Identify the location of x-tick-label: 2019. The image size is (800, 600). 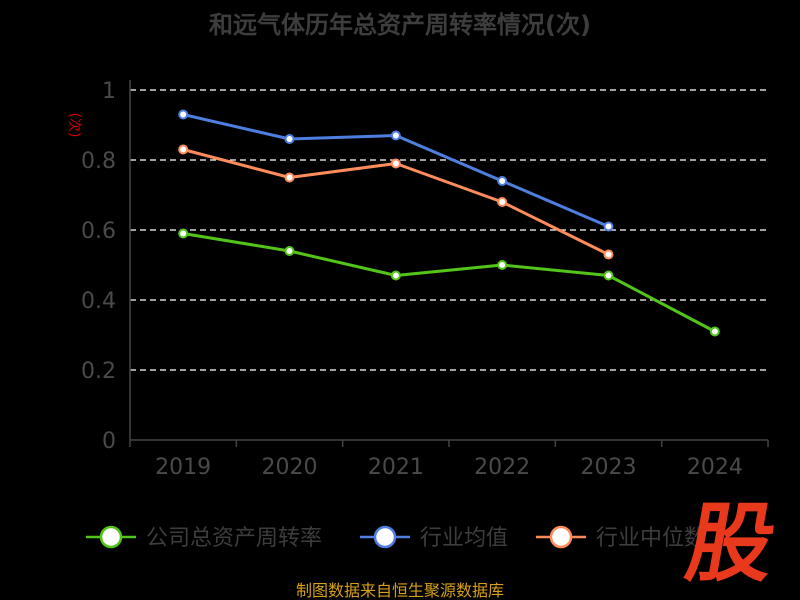
(183, 467).